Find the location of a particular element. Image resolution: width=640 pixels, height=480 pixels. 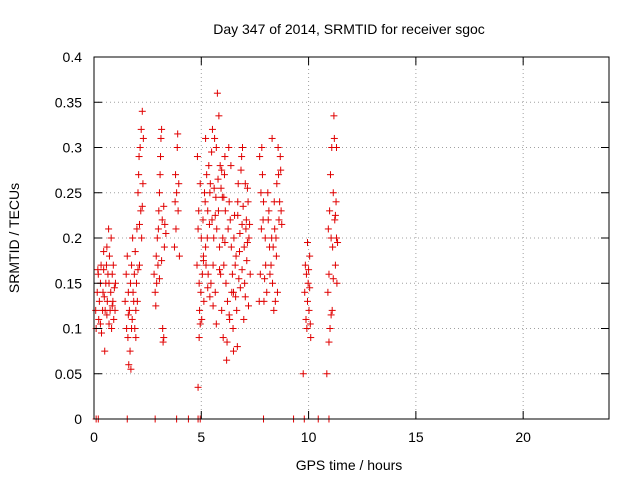

x-tick-labels: 0 5 10 15 20 is located at coordinates (310, 437).